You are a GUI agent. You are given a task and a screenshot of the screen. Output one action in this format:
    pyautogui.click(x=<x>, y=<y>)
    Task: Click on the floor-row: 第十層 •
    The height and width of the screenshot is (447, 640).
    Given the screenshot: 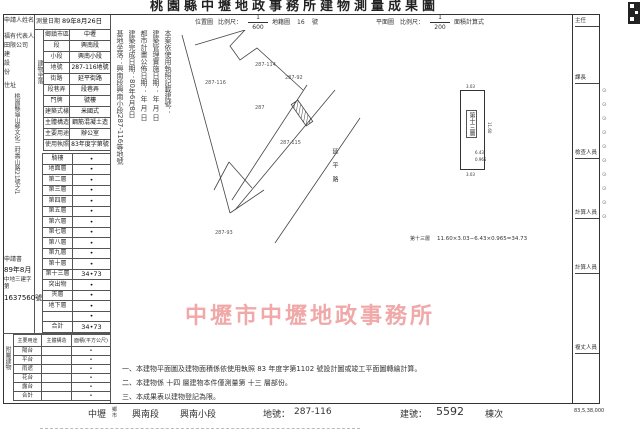 What is the action you would take?
    pyautogui.click(x=76, y=264)
    